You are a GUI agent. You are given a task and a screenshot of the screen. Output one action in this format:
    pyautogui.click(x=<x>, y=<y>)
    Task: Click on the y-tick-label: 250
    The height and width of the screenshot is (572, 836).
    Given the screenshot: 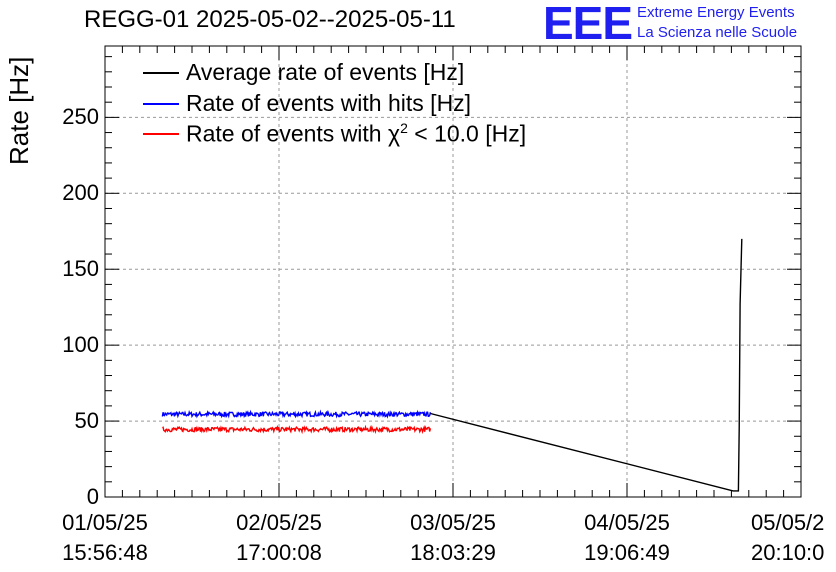 What is the action you would take?
    pyautogui.click(x=80, y=117)
    